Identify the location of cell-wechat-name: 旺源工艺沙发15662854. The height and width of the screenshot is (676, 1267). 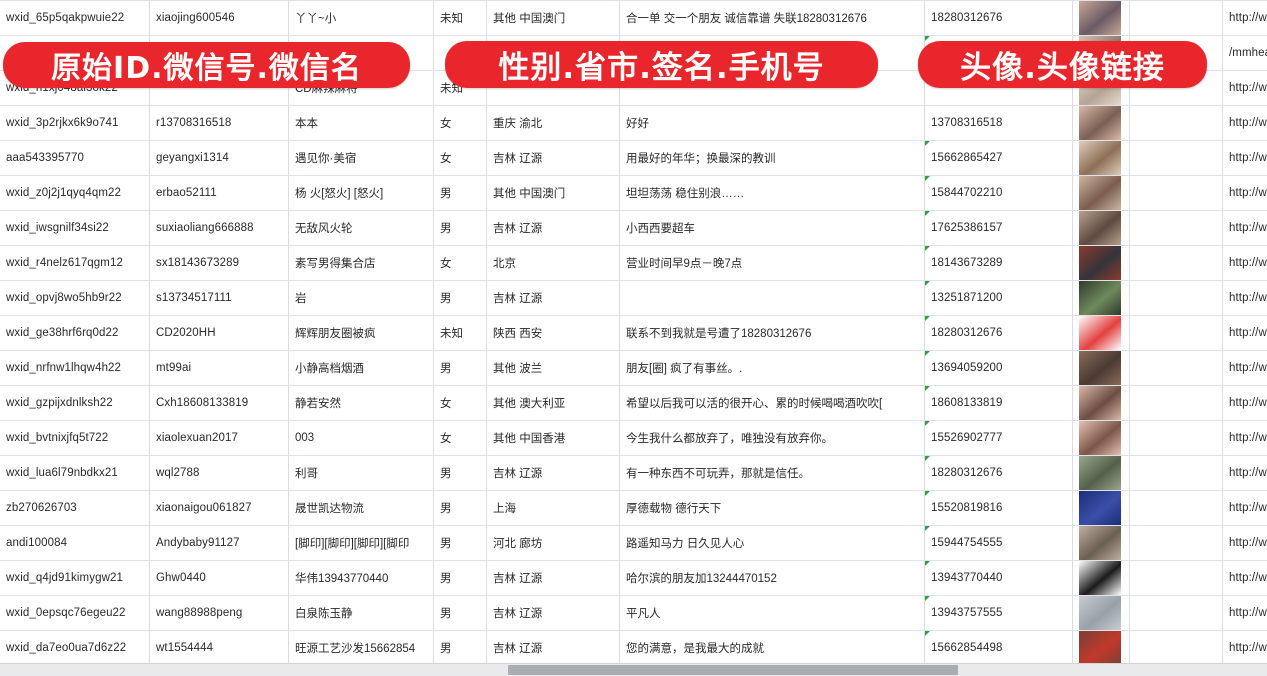
(361, 648).